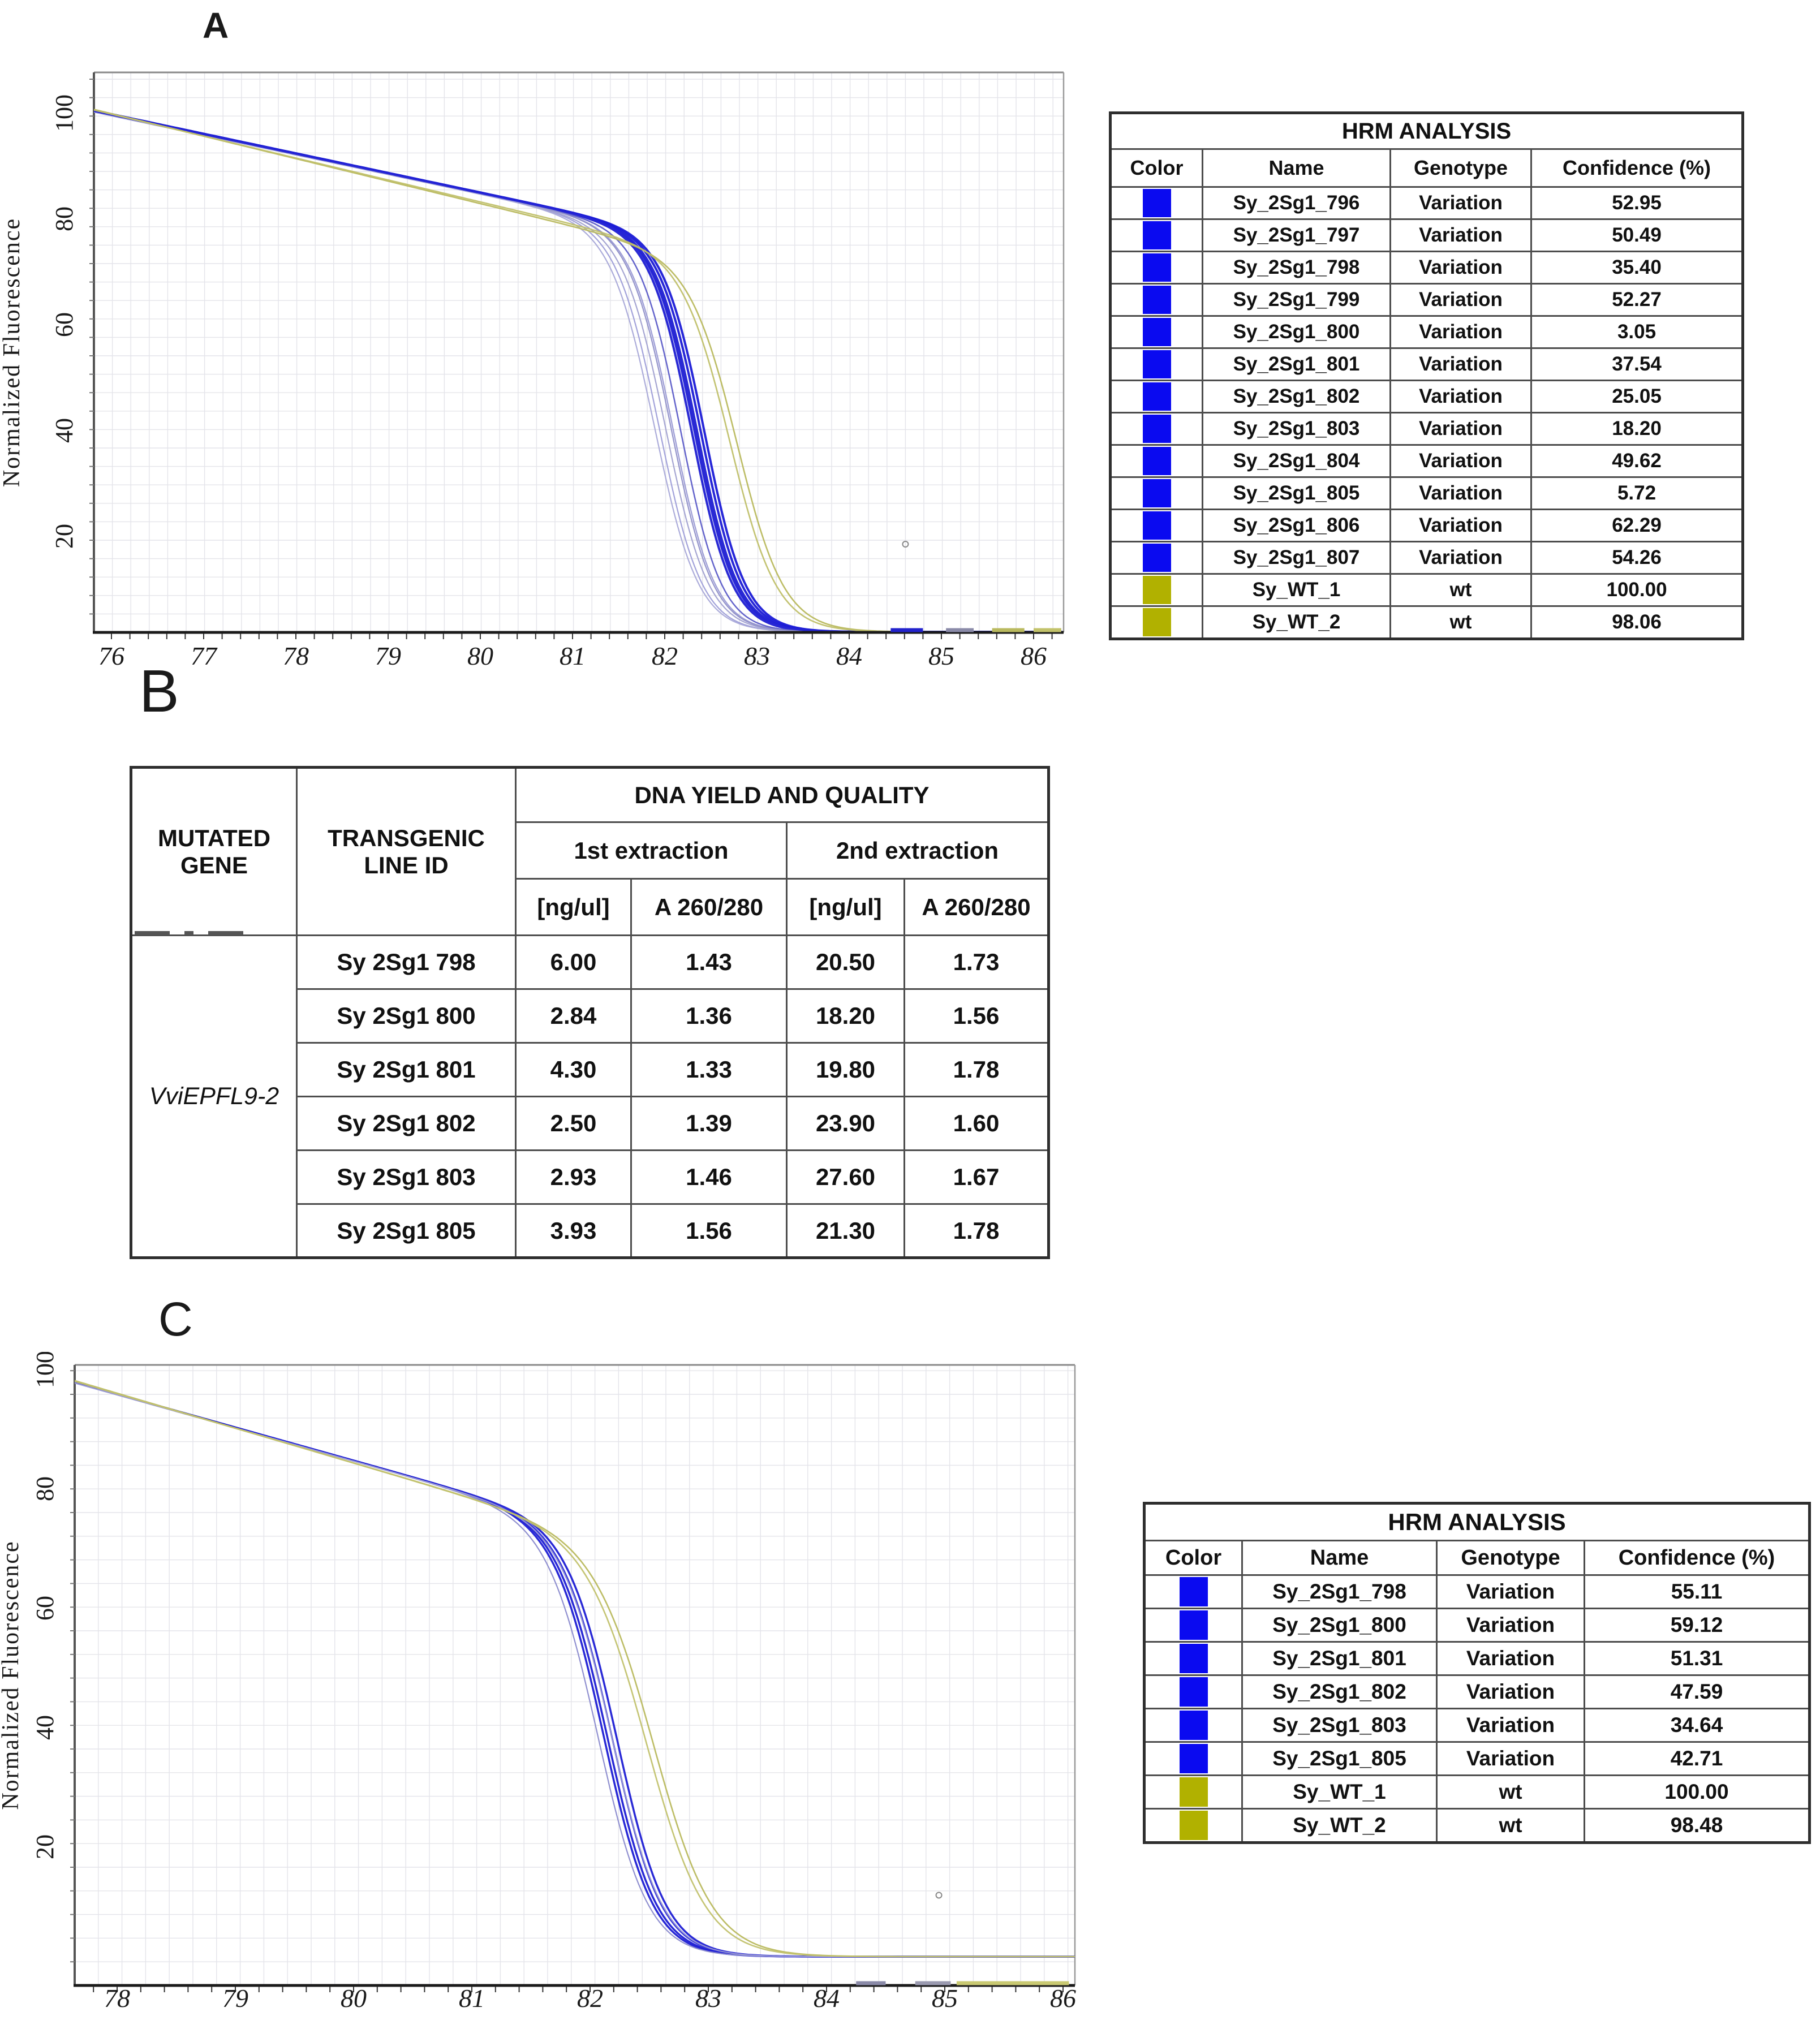 The image size is (1820, 2029). I want to click on ext1-conc-cell: 6.00, so click(573, 962).